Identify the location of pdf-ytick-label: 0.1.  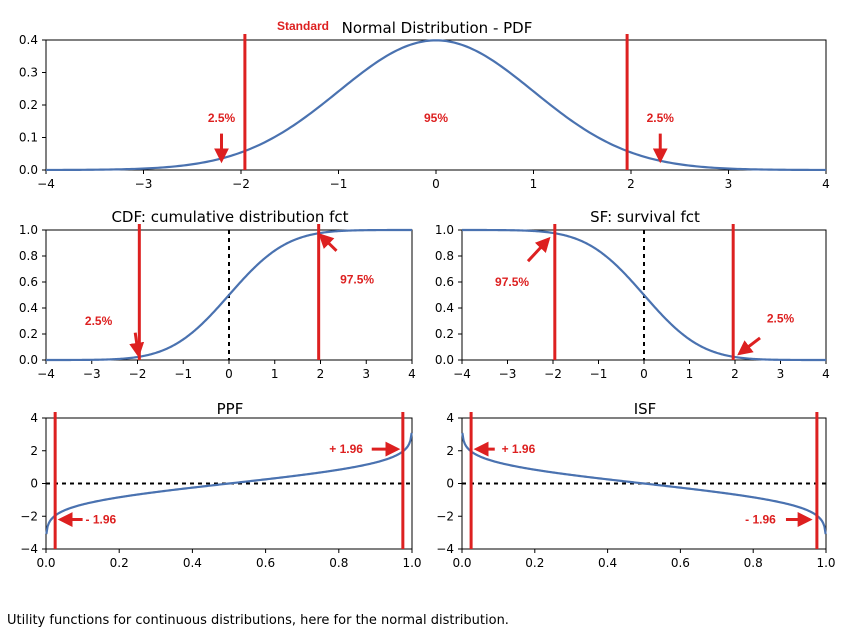
(28, 138).